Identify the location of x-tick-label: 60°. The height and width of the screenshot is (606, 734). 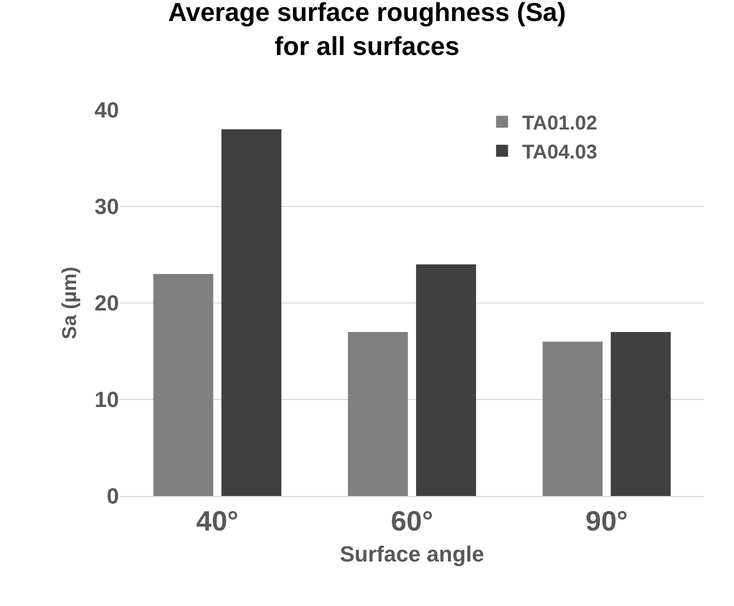
(412, 521).